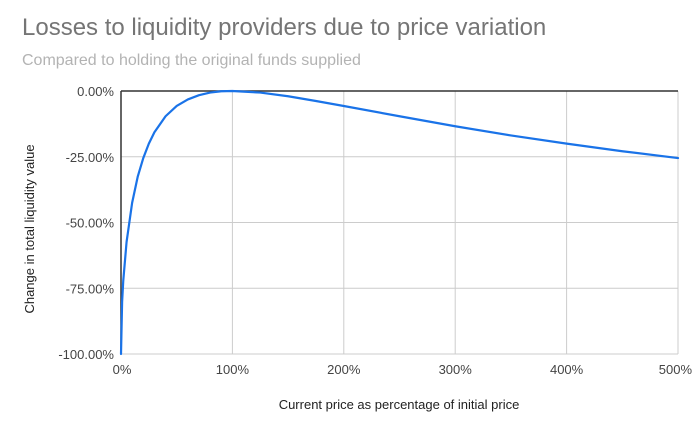  I want to click on y-tick-label: -75.00%, so click(90, 288).